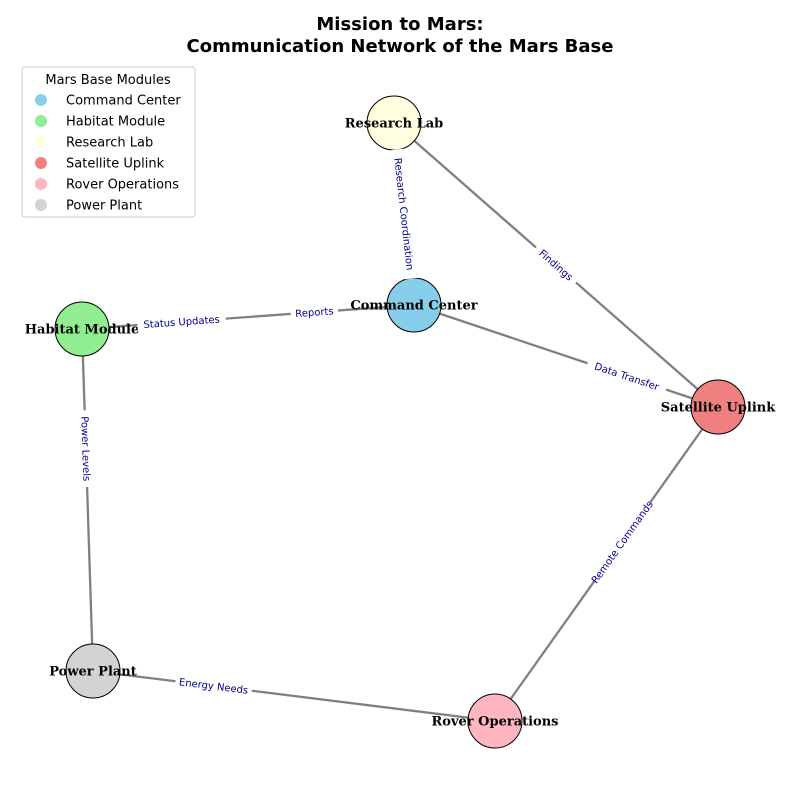  I want to click on legend-label-habitat-module: Habitat Module, so click(115, 122).